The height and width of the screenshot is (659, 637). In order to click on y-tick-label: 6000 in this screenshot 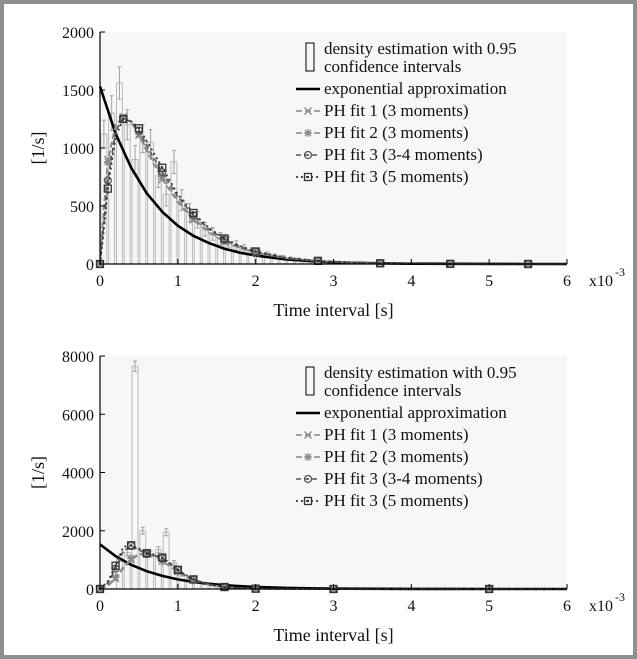, I will do `click(78, 415)`.